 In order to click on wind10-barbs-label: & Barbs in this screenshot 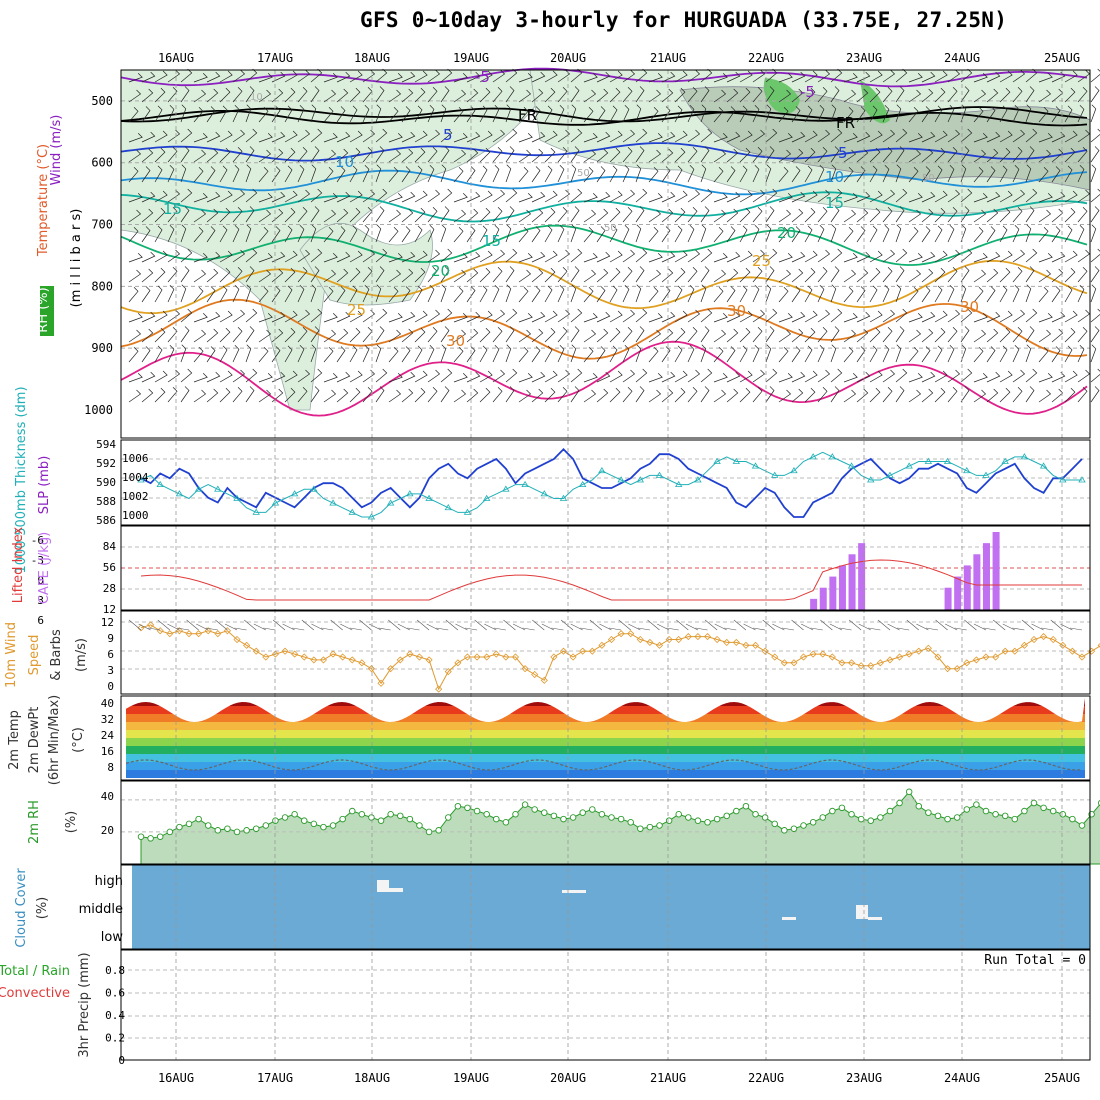, I will do `click(56, 655)`.